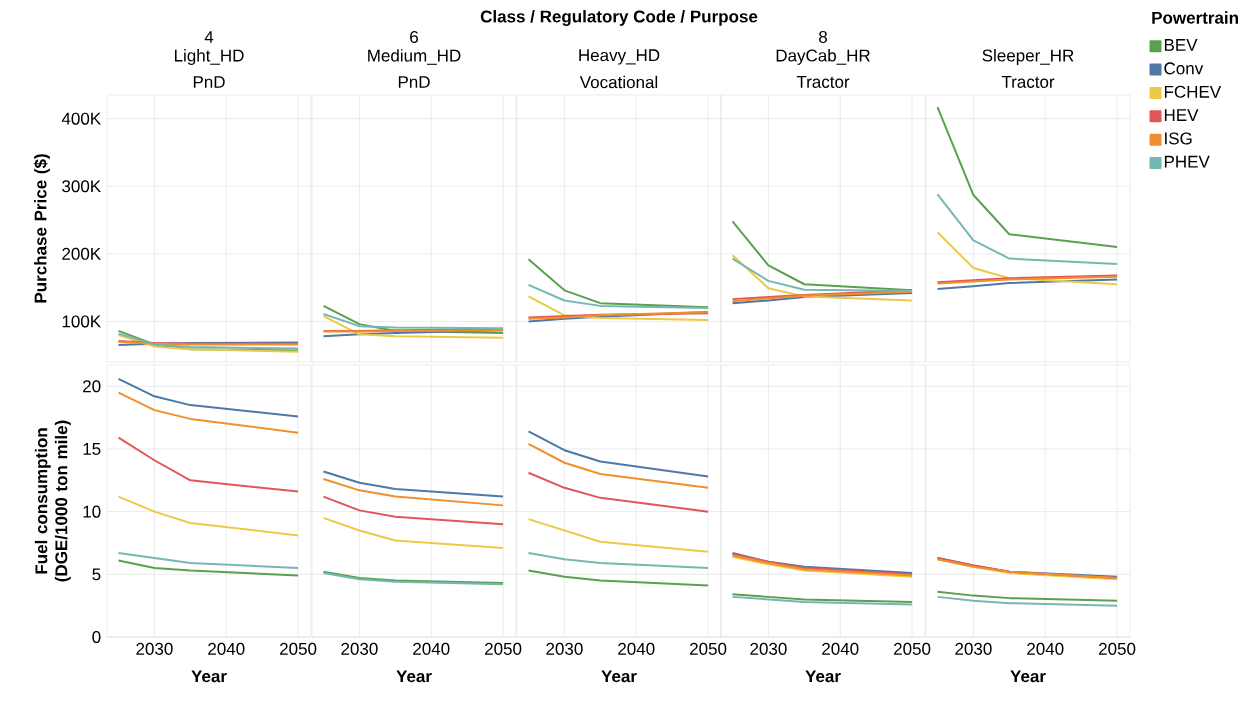 The image size is (1260, 711). What do you see at coordinates (1187, 161) in the screenshot?
I see `legend-label: PHEV` at bounding box center [1187, 161].